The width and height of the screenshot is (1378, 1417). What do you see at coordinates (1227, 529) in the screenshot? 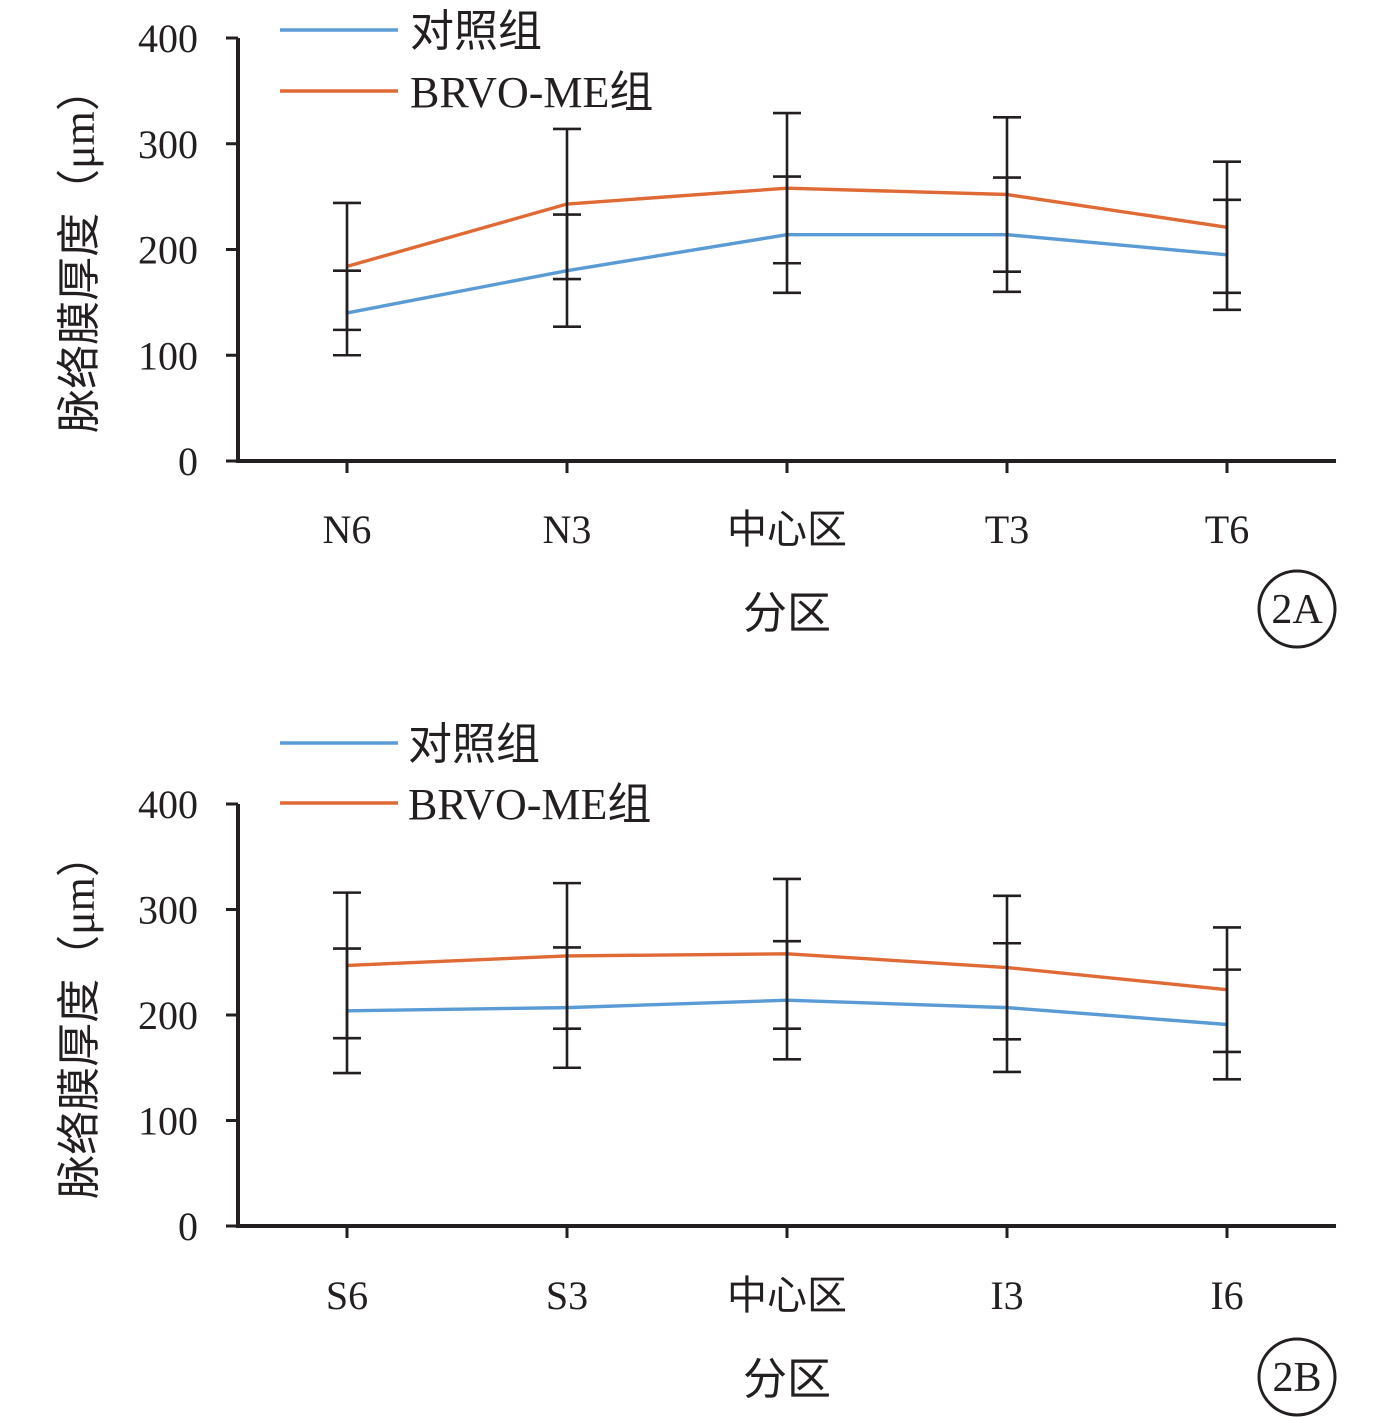
I see `x-tick-label: T6` at bounding box center [1227, 529].